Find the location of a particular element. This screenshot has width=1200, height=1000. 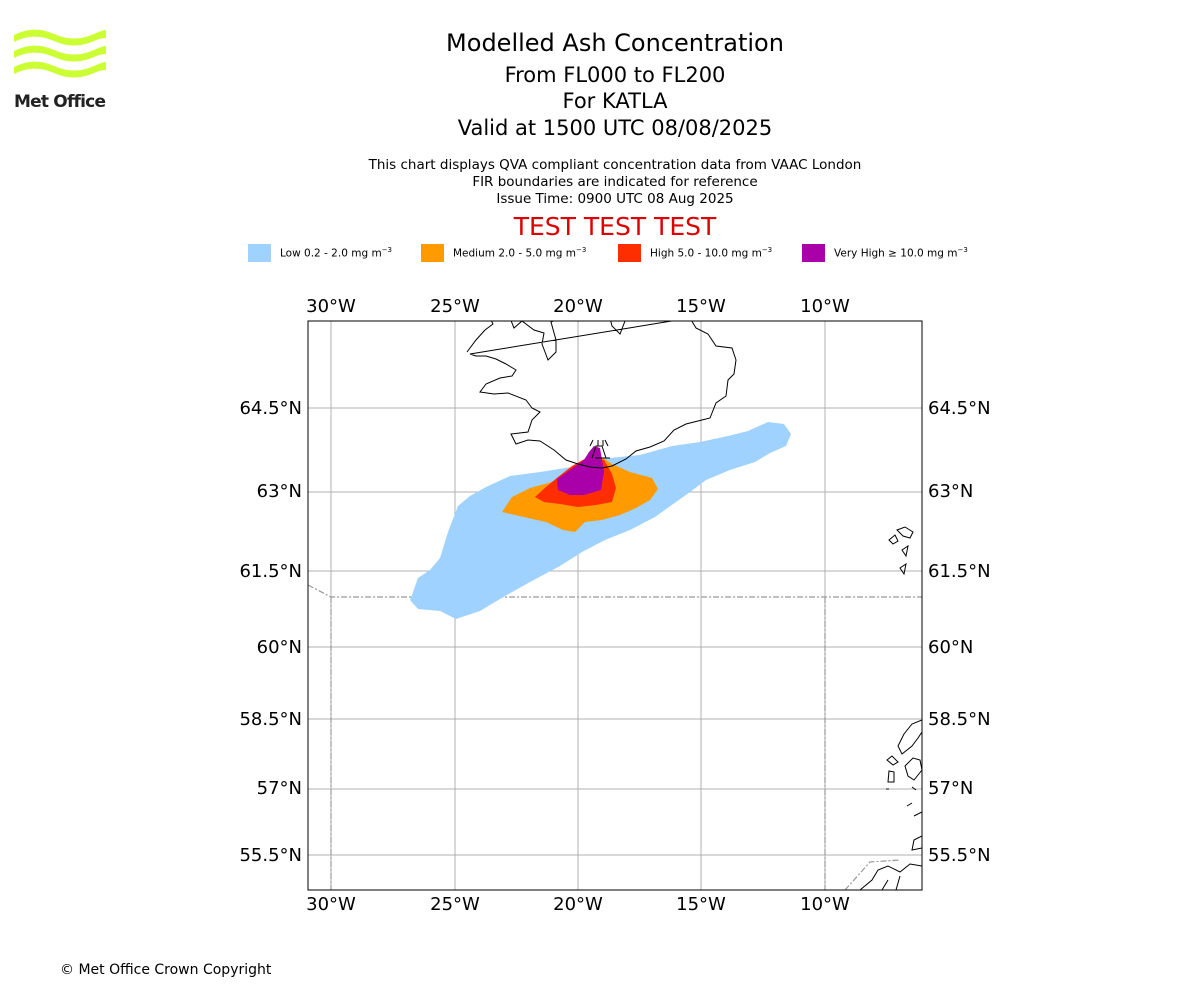

met-office-waves-icon is located at coordinates (60, 53).